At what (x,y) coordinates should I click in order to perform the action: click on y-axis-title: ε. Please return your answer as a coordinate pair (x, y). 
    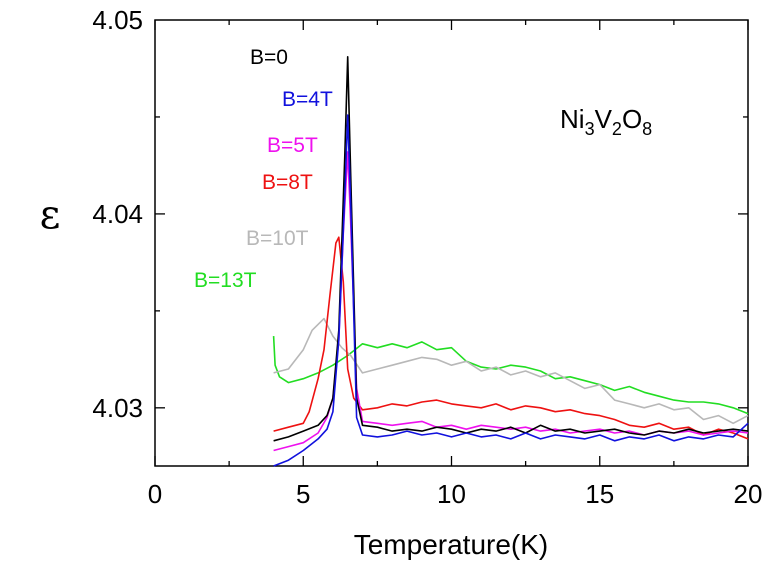
    Looking at the image, I should click on (50, 215).